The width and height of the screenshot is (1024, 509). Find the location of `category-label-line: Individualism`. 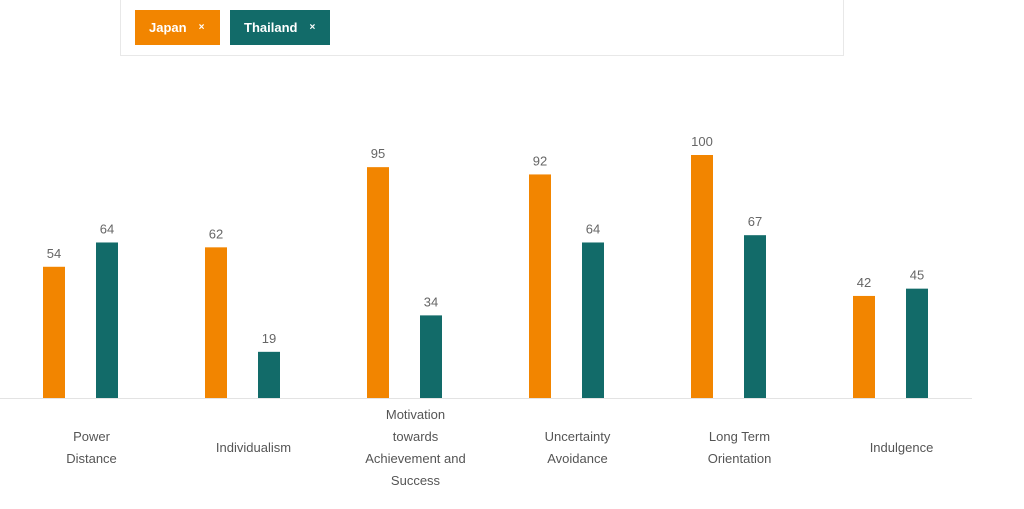

category-label-line: Individualism is located at coordinates (253, 447).